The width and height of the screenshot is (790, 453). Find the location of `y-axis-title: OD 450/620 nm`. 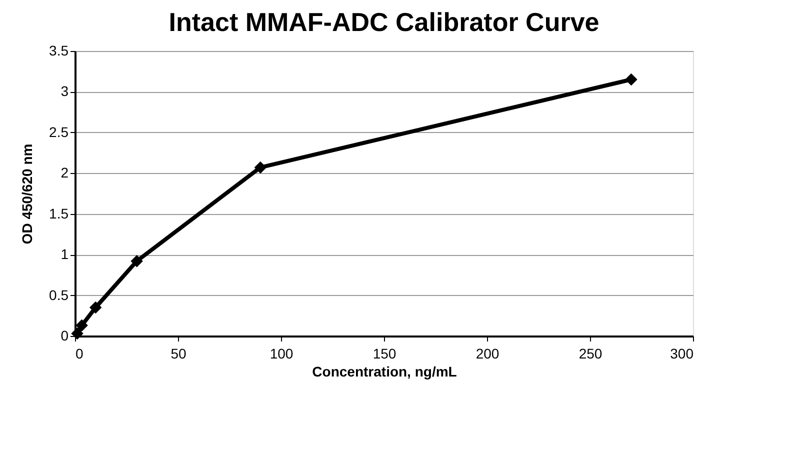

y-axis-title: OD 450/620 nm is located at coordinates (27, 194).